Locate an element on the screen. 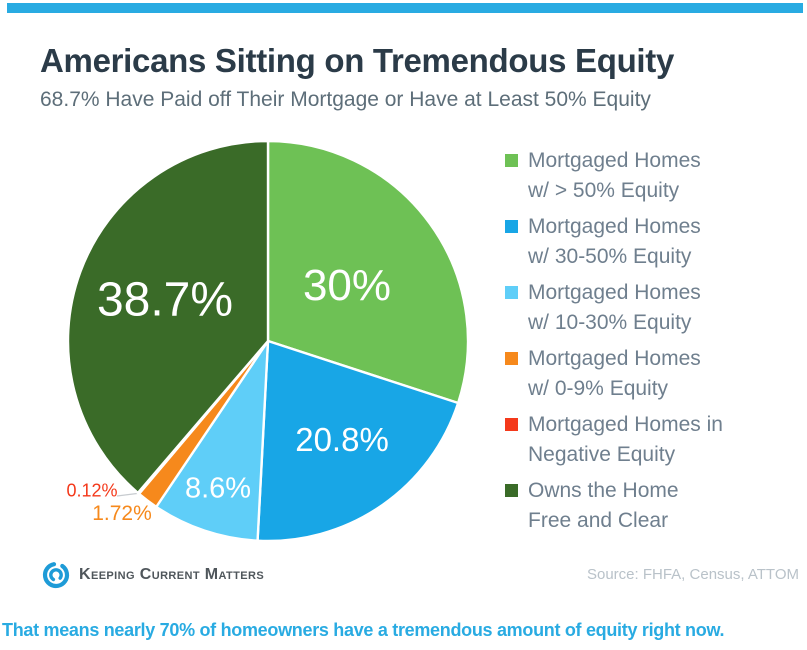 This screenshot has height=650, width=807. pie-slice-label: 20.8% is located at coordinates (342, 439).